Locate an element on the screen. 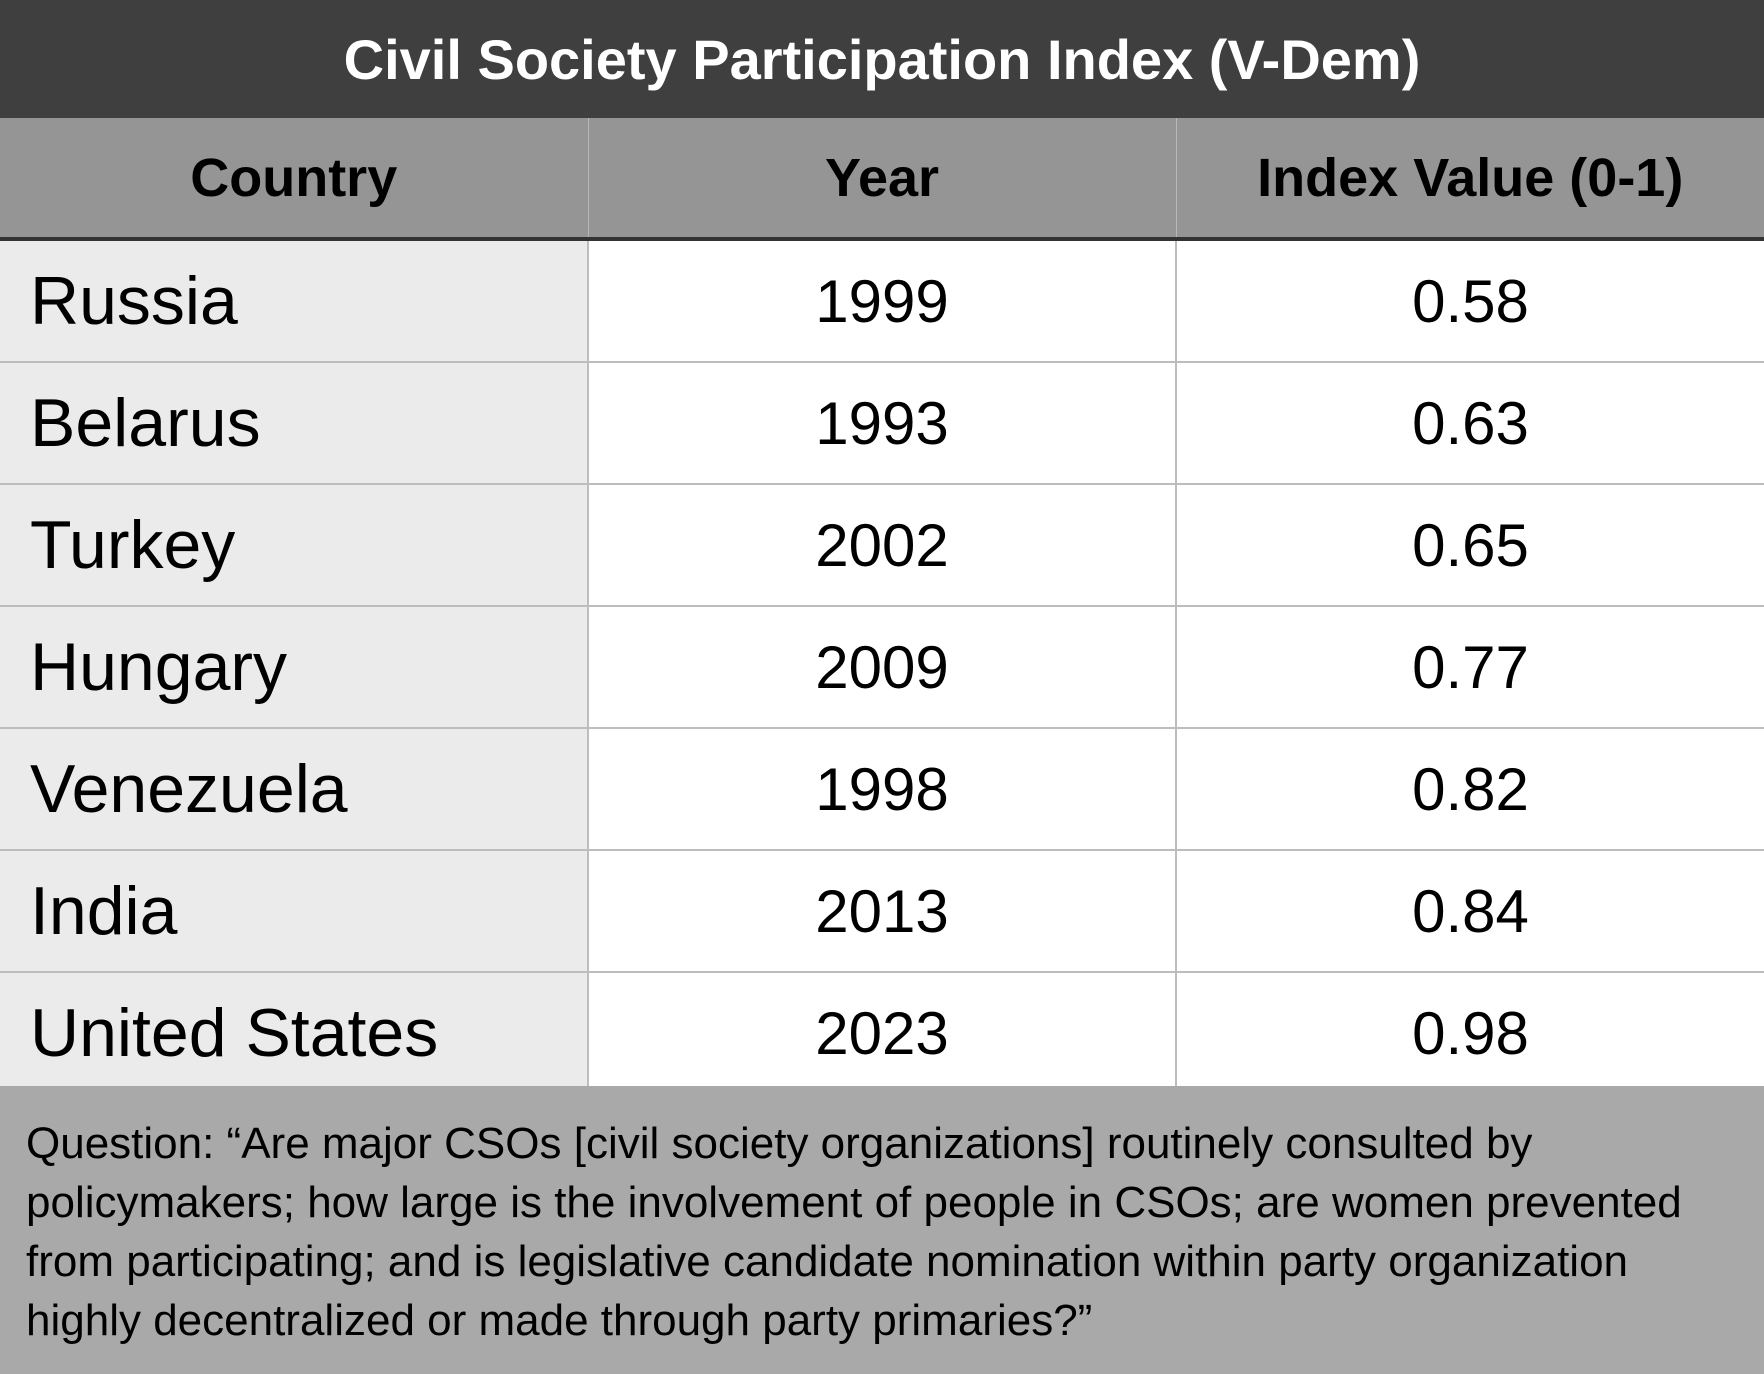 The width and height of the screenshot is (1764, 1374). index-value-cell: 0.63 is located at coordinates (1469, 423).